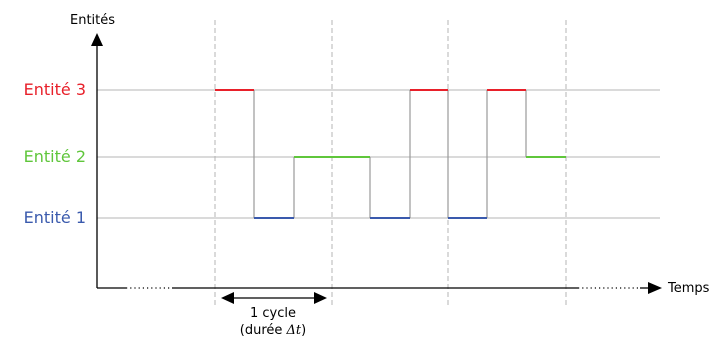 This screenshot has width=713, height=340. I want to click on cycle-label: 1 cycle, so click(273, 313).